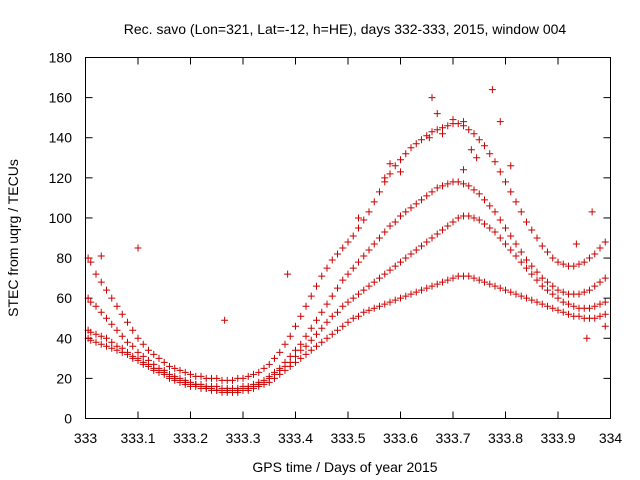 The height and width of the screenshot is (480, 640). Describe the element at coordinates (61, 178) in the screenshot. I see `y-tick-label: 120` at that location.